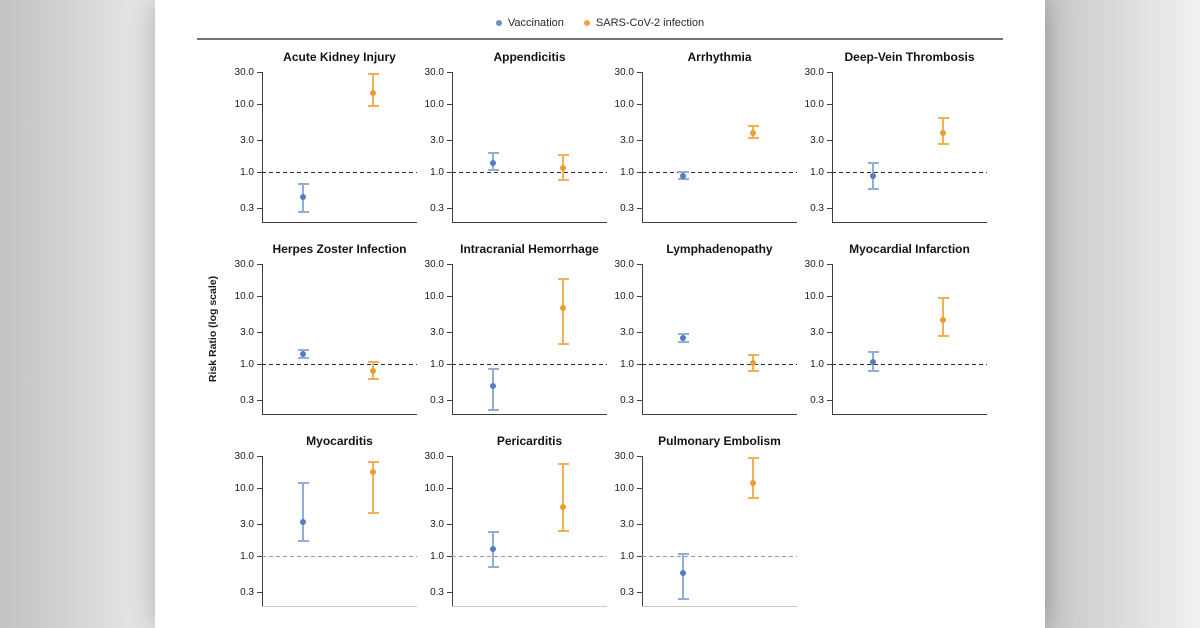 The width and height of the screenshot is (1200, 628). What do you see at coordinates (909, 57) in the screenshot?
I see `panel-title-deep-vein-thrombosis: Deep-Vein Thrombosis` at bounding box center [909, 57].